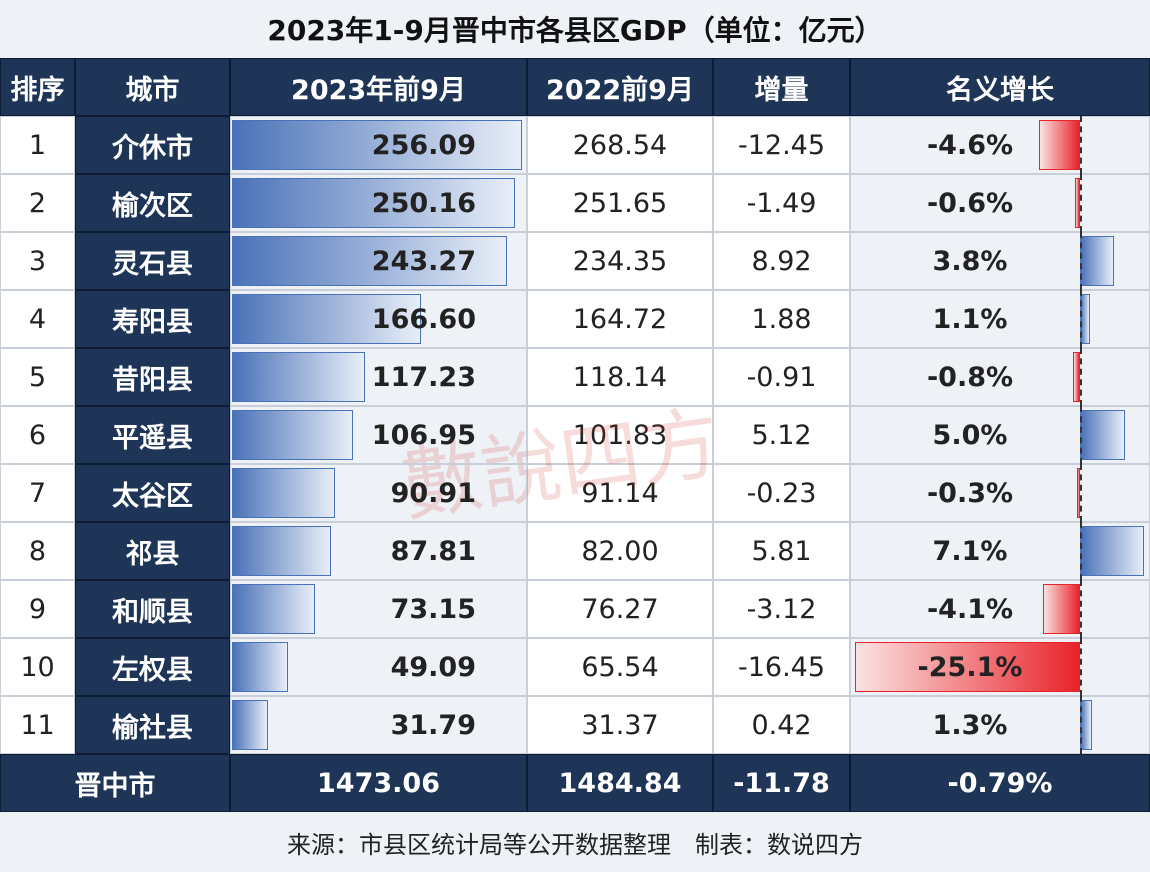 Image resolution: width=1150 pixels, height=872 pixels. Describe the element at coordinates (620, 667) in the screenshot. I see `table-cell: 65.54` at that location.